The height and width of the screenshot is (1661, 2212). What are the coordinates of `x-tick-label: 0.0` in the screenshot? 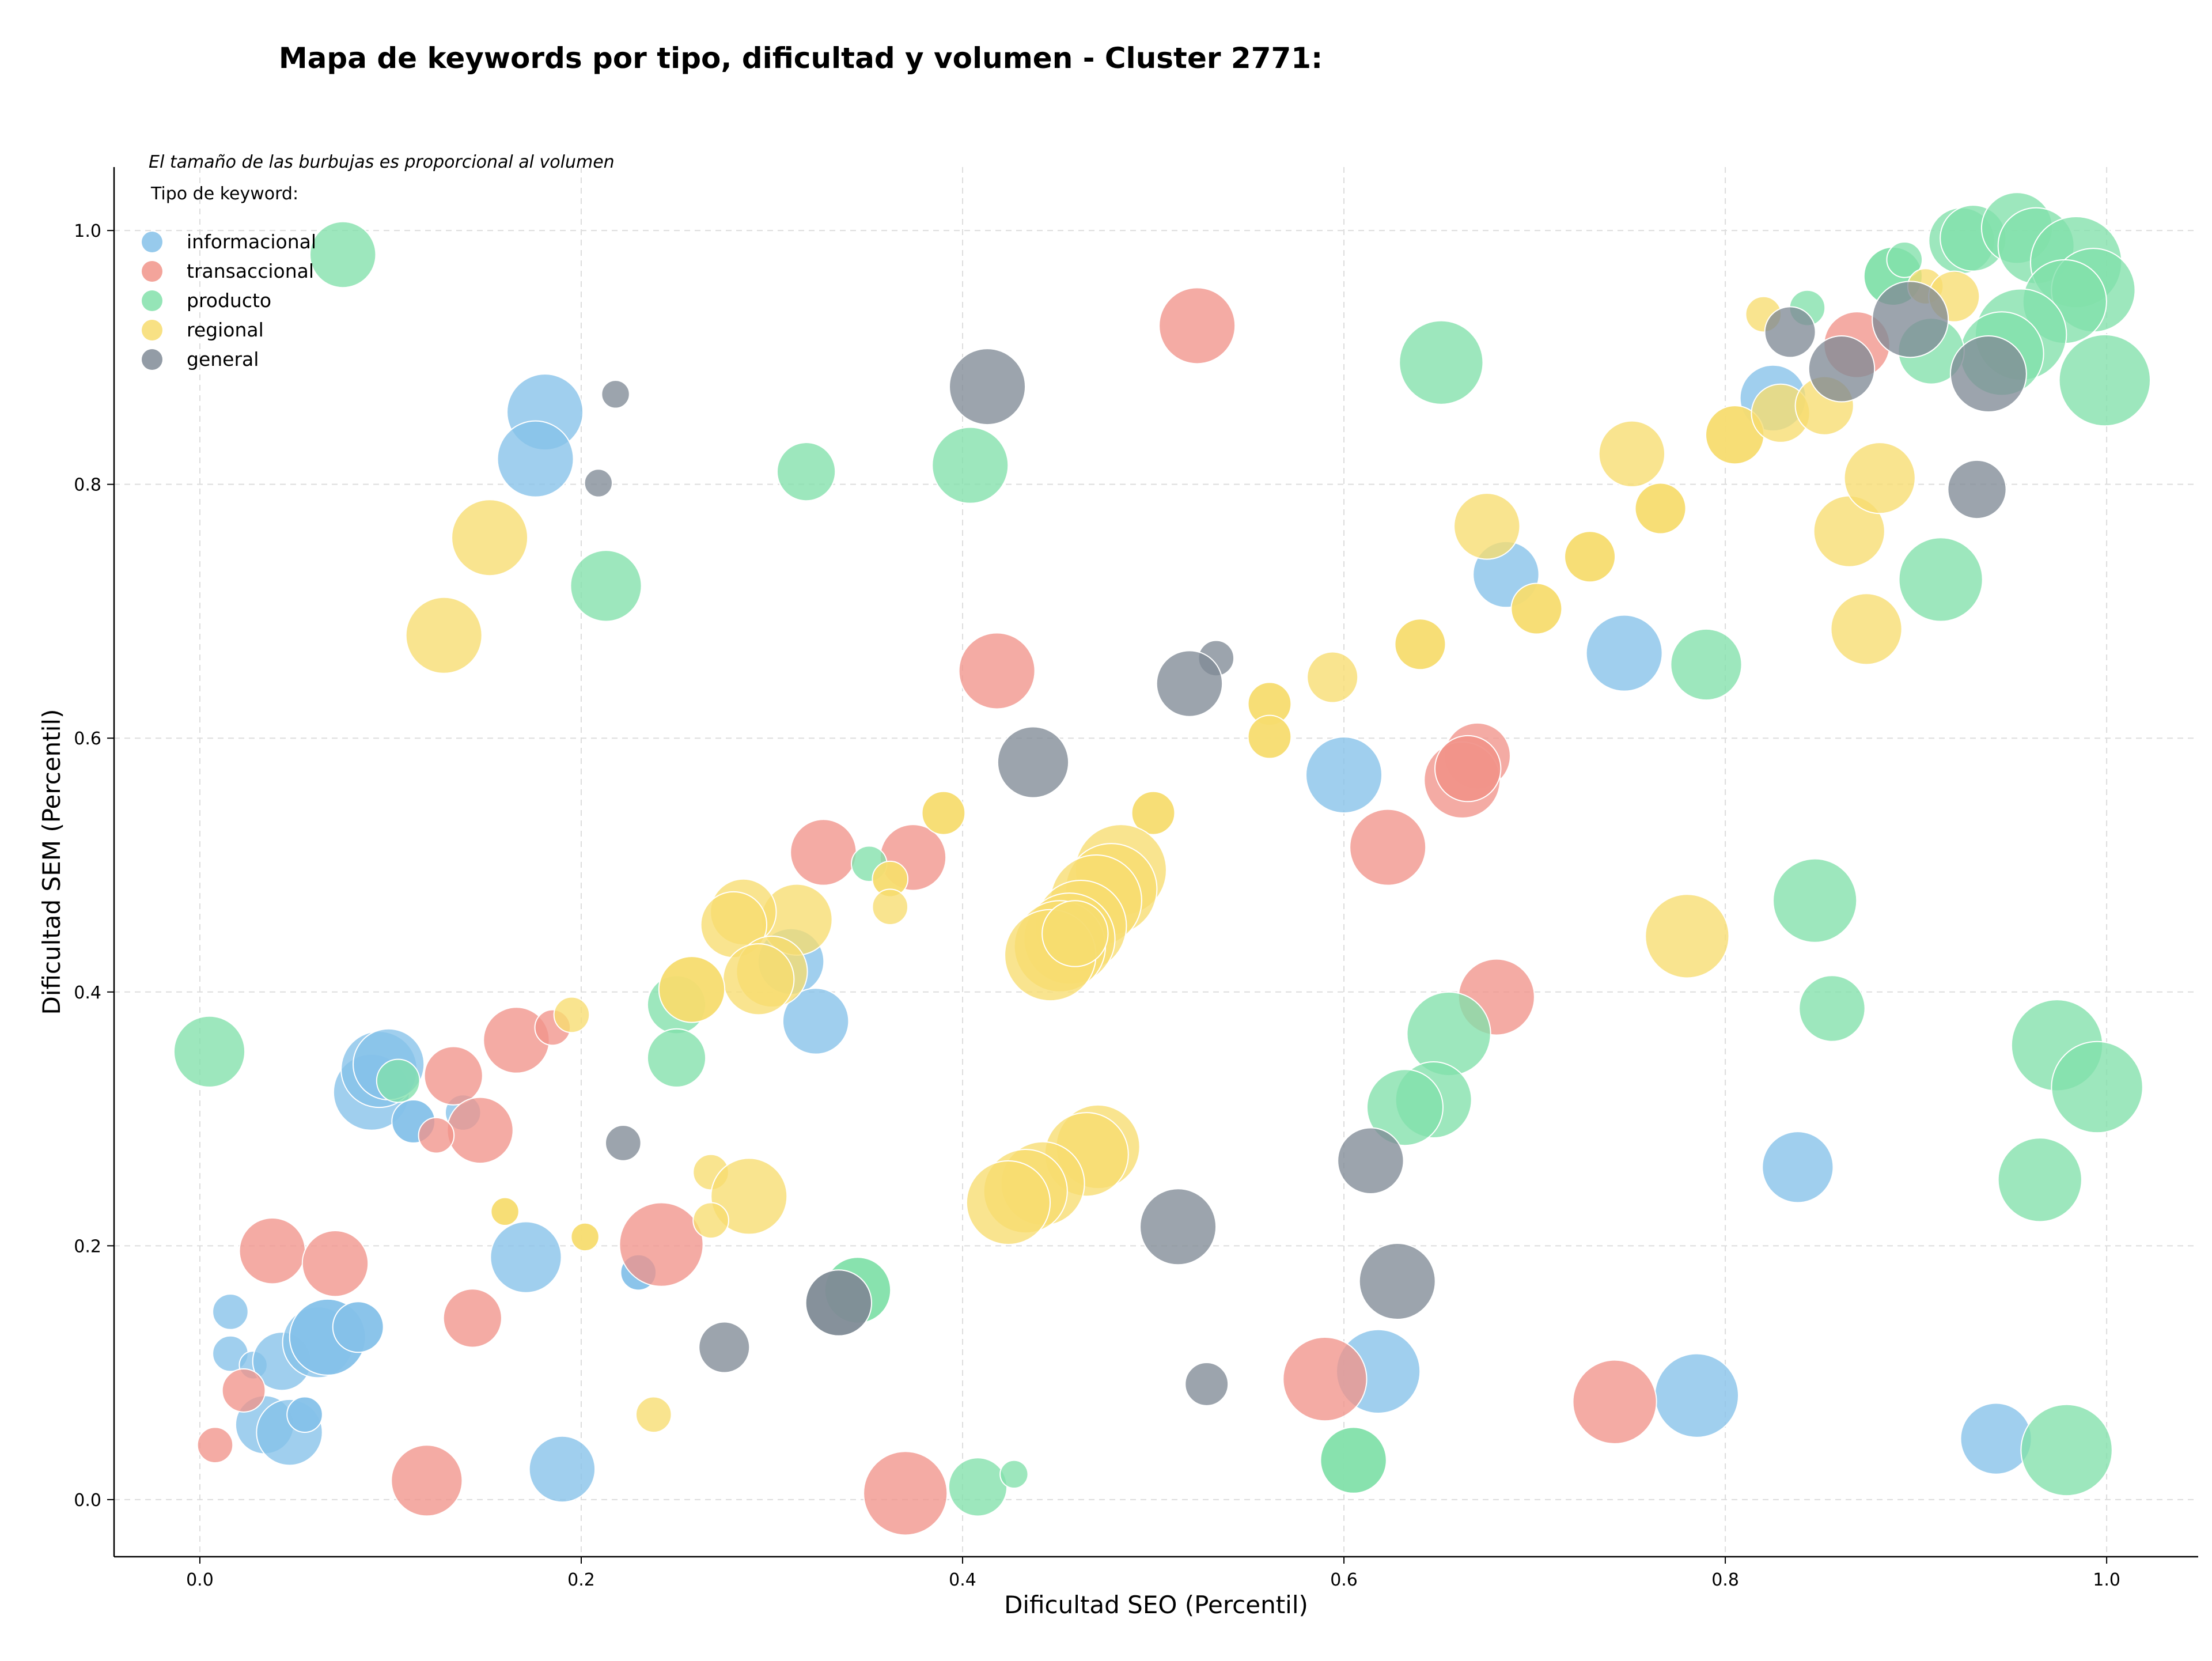 It's located at (200, 1580).